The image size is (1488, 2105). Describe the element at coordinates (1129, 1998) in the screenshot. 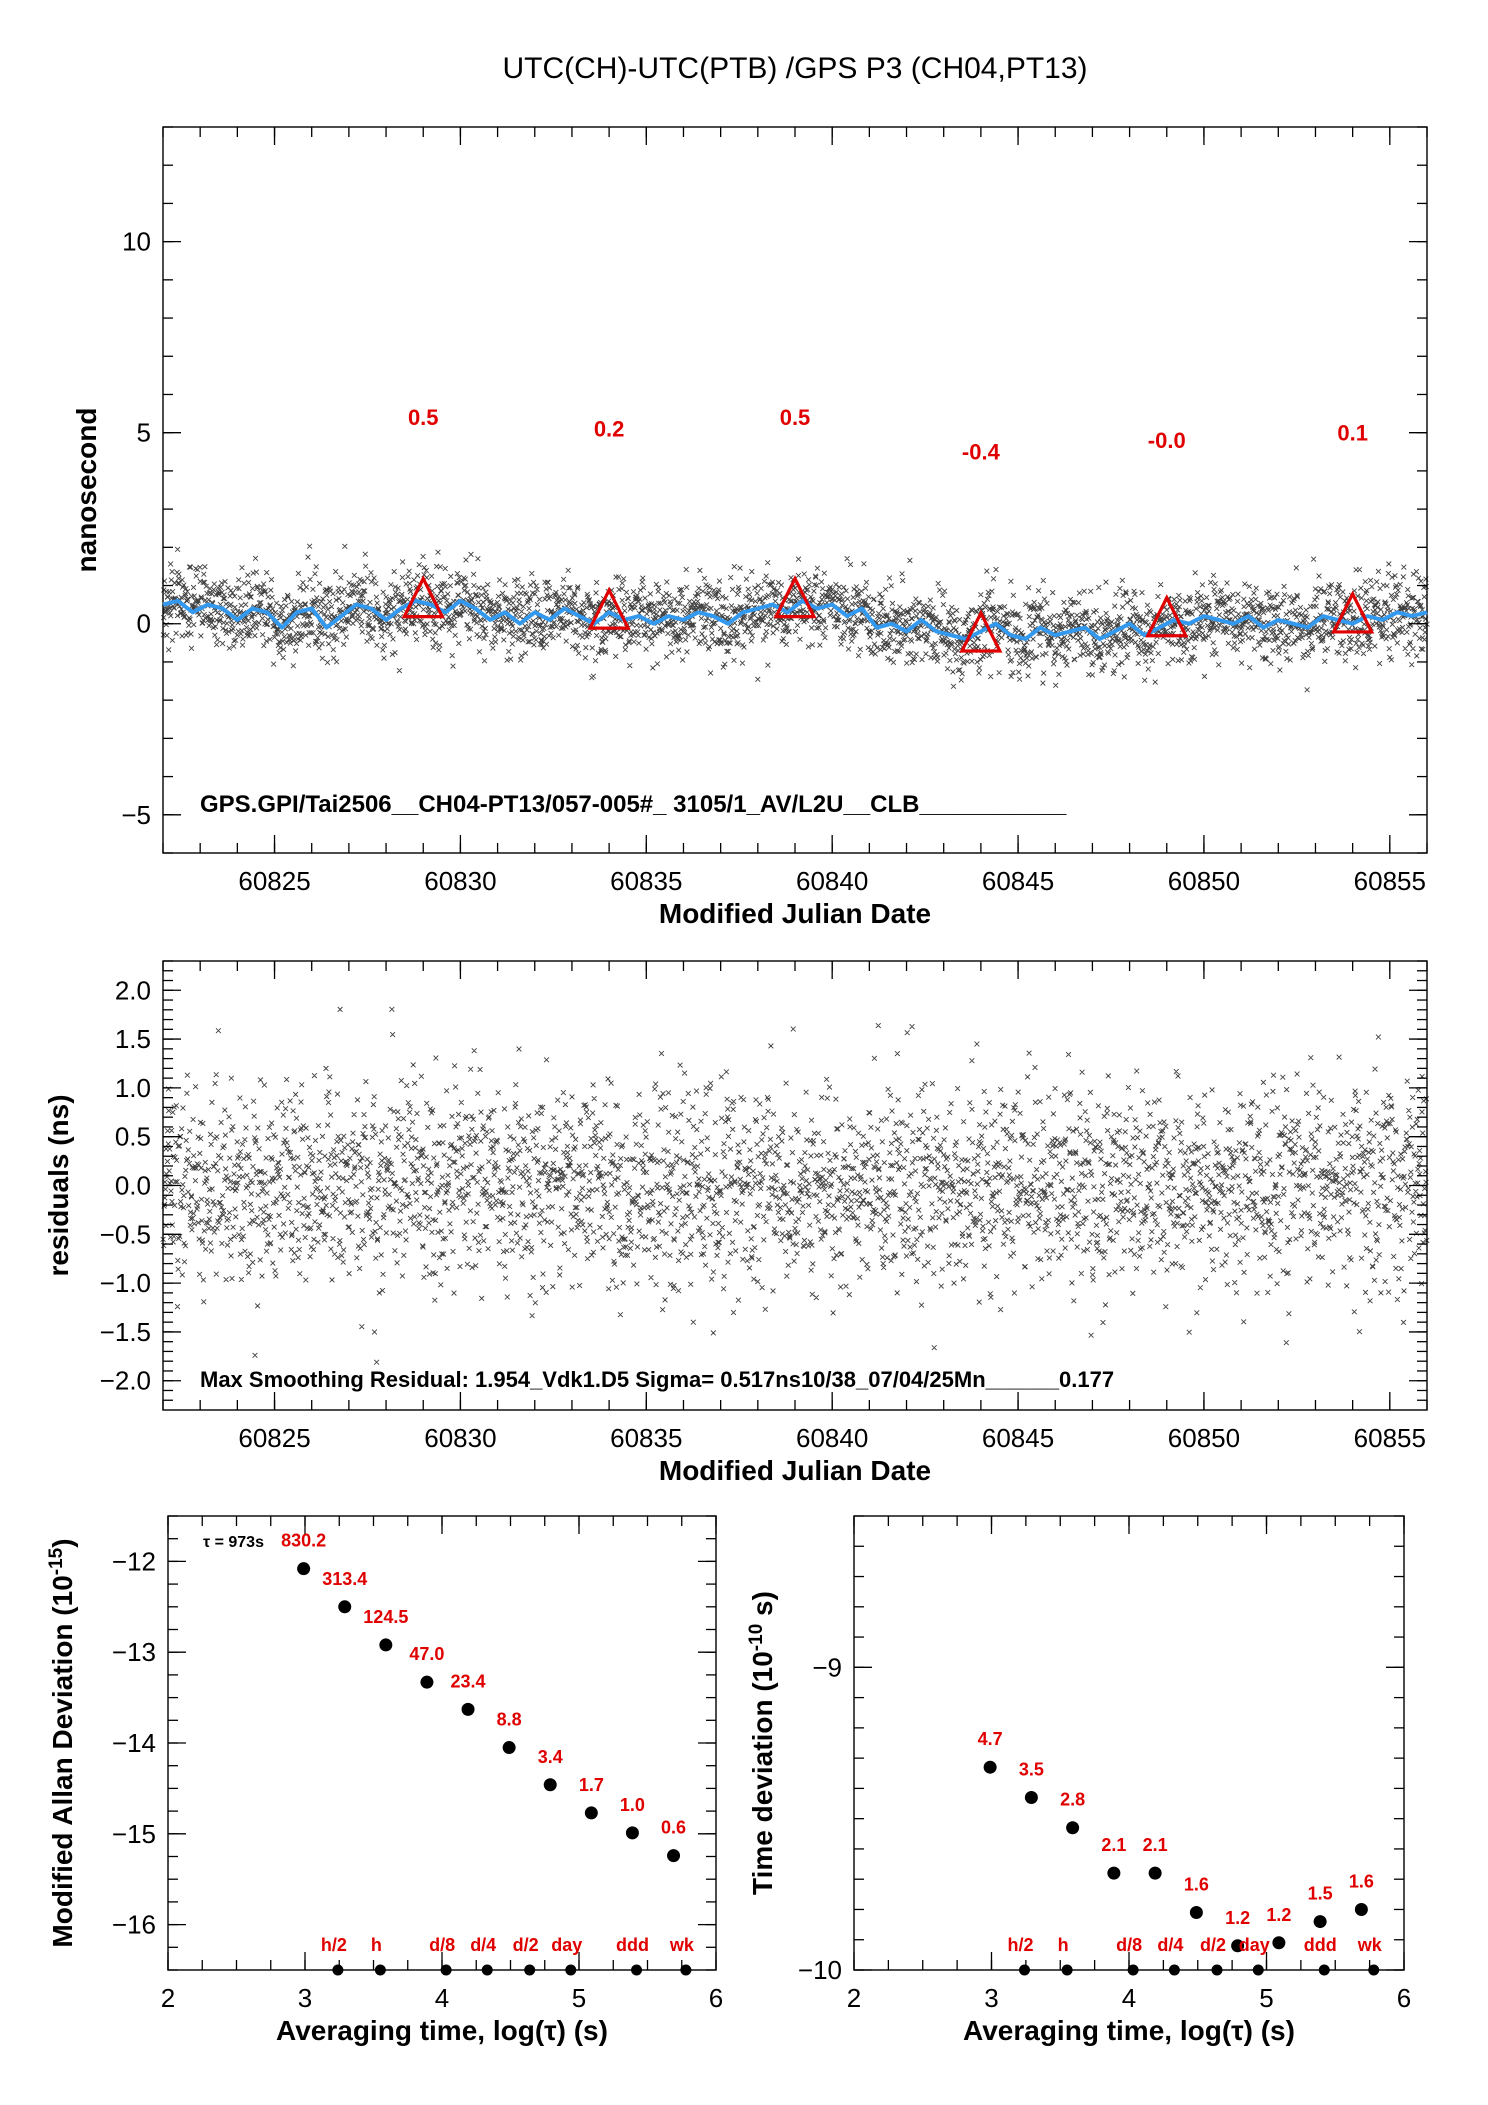

I see `x-tick-label: 4` at that location.